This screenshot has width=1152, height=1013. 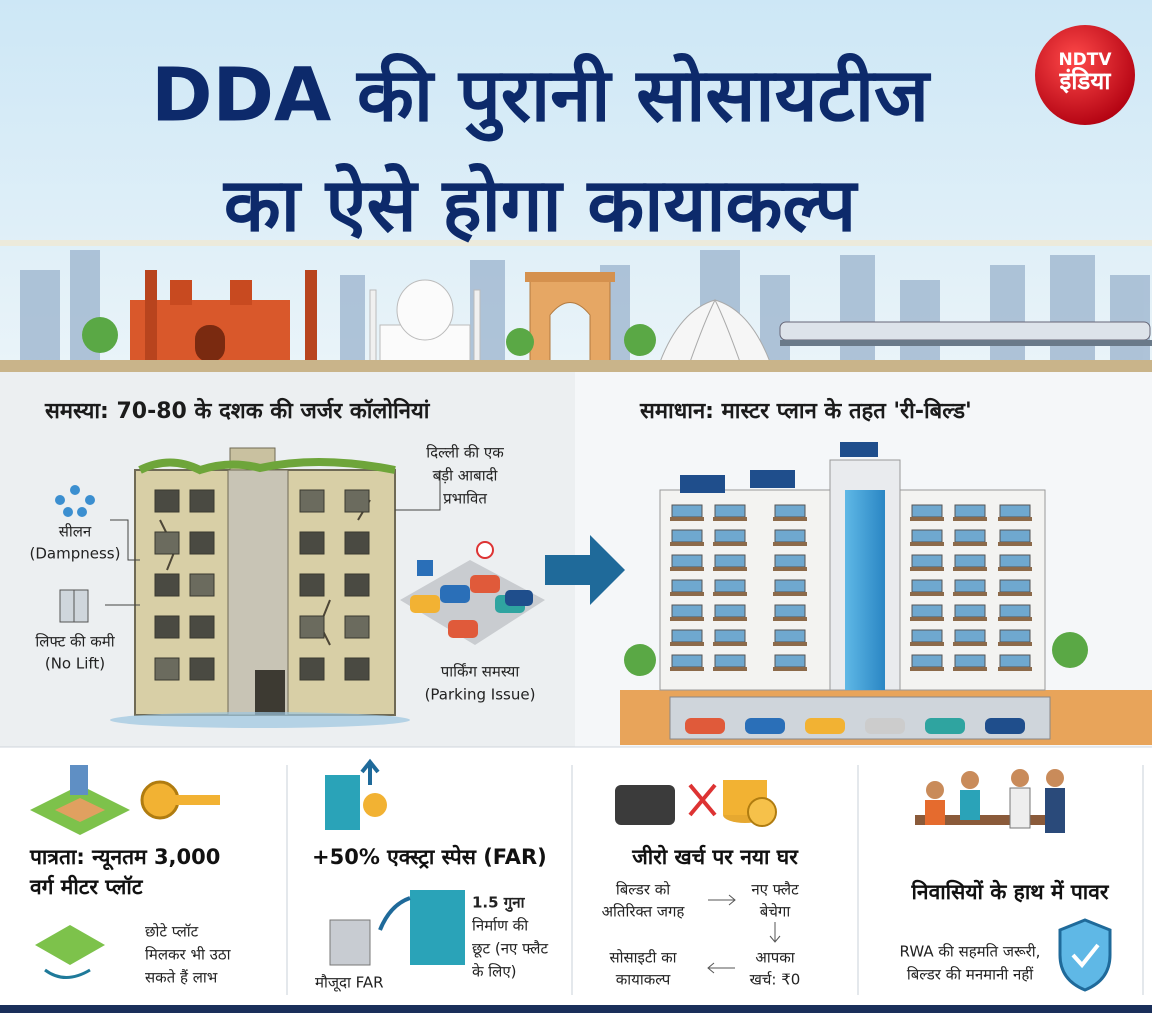 What do you see at coordinates (805, 410) in the screenshot?
I see `solution-heading: समाधान: मास्टर प्लान के तहत 'री-बिल्ड'` at bounding box center [805, 410].